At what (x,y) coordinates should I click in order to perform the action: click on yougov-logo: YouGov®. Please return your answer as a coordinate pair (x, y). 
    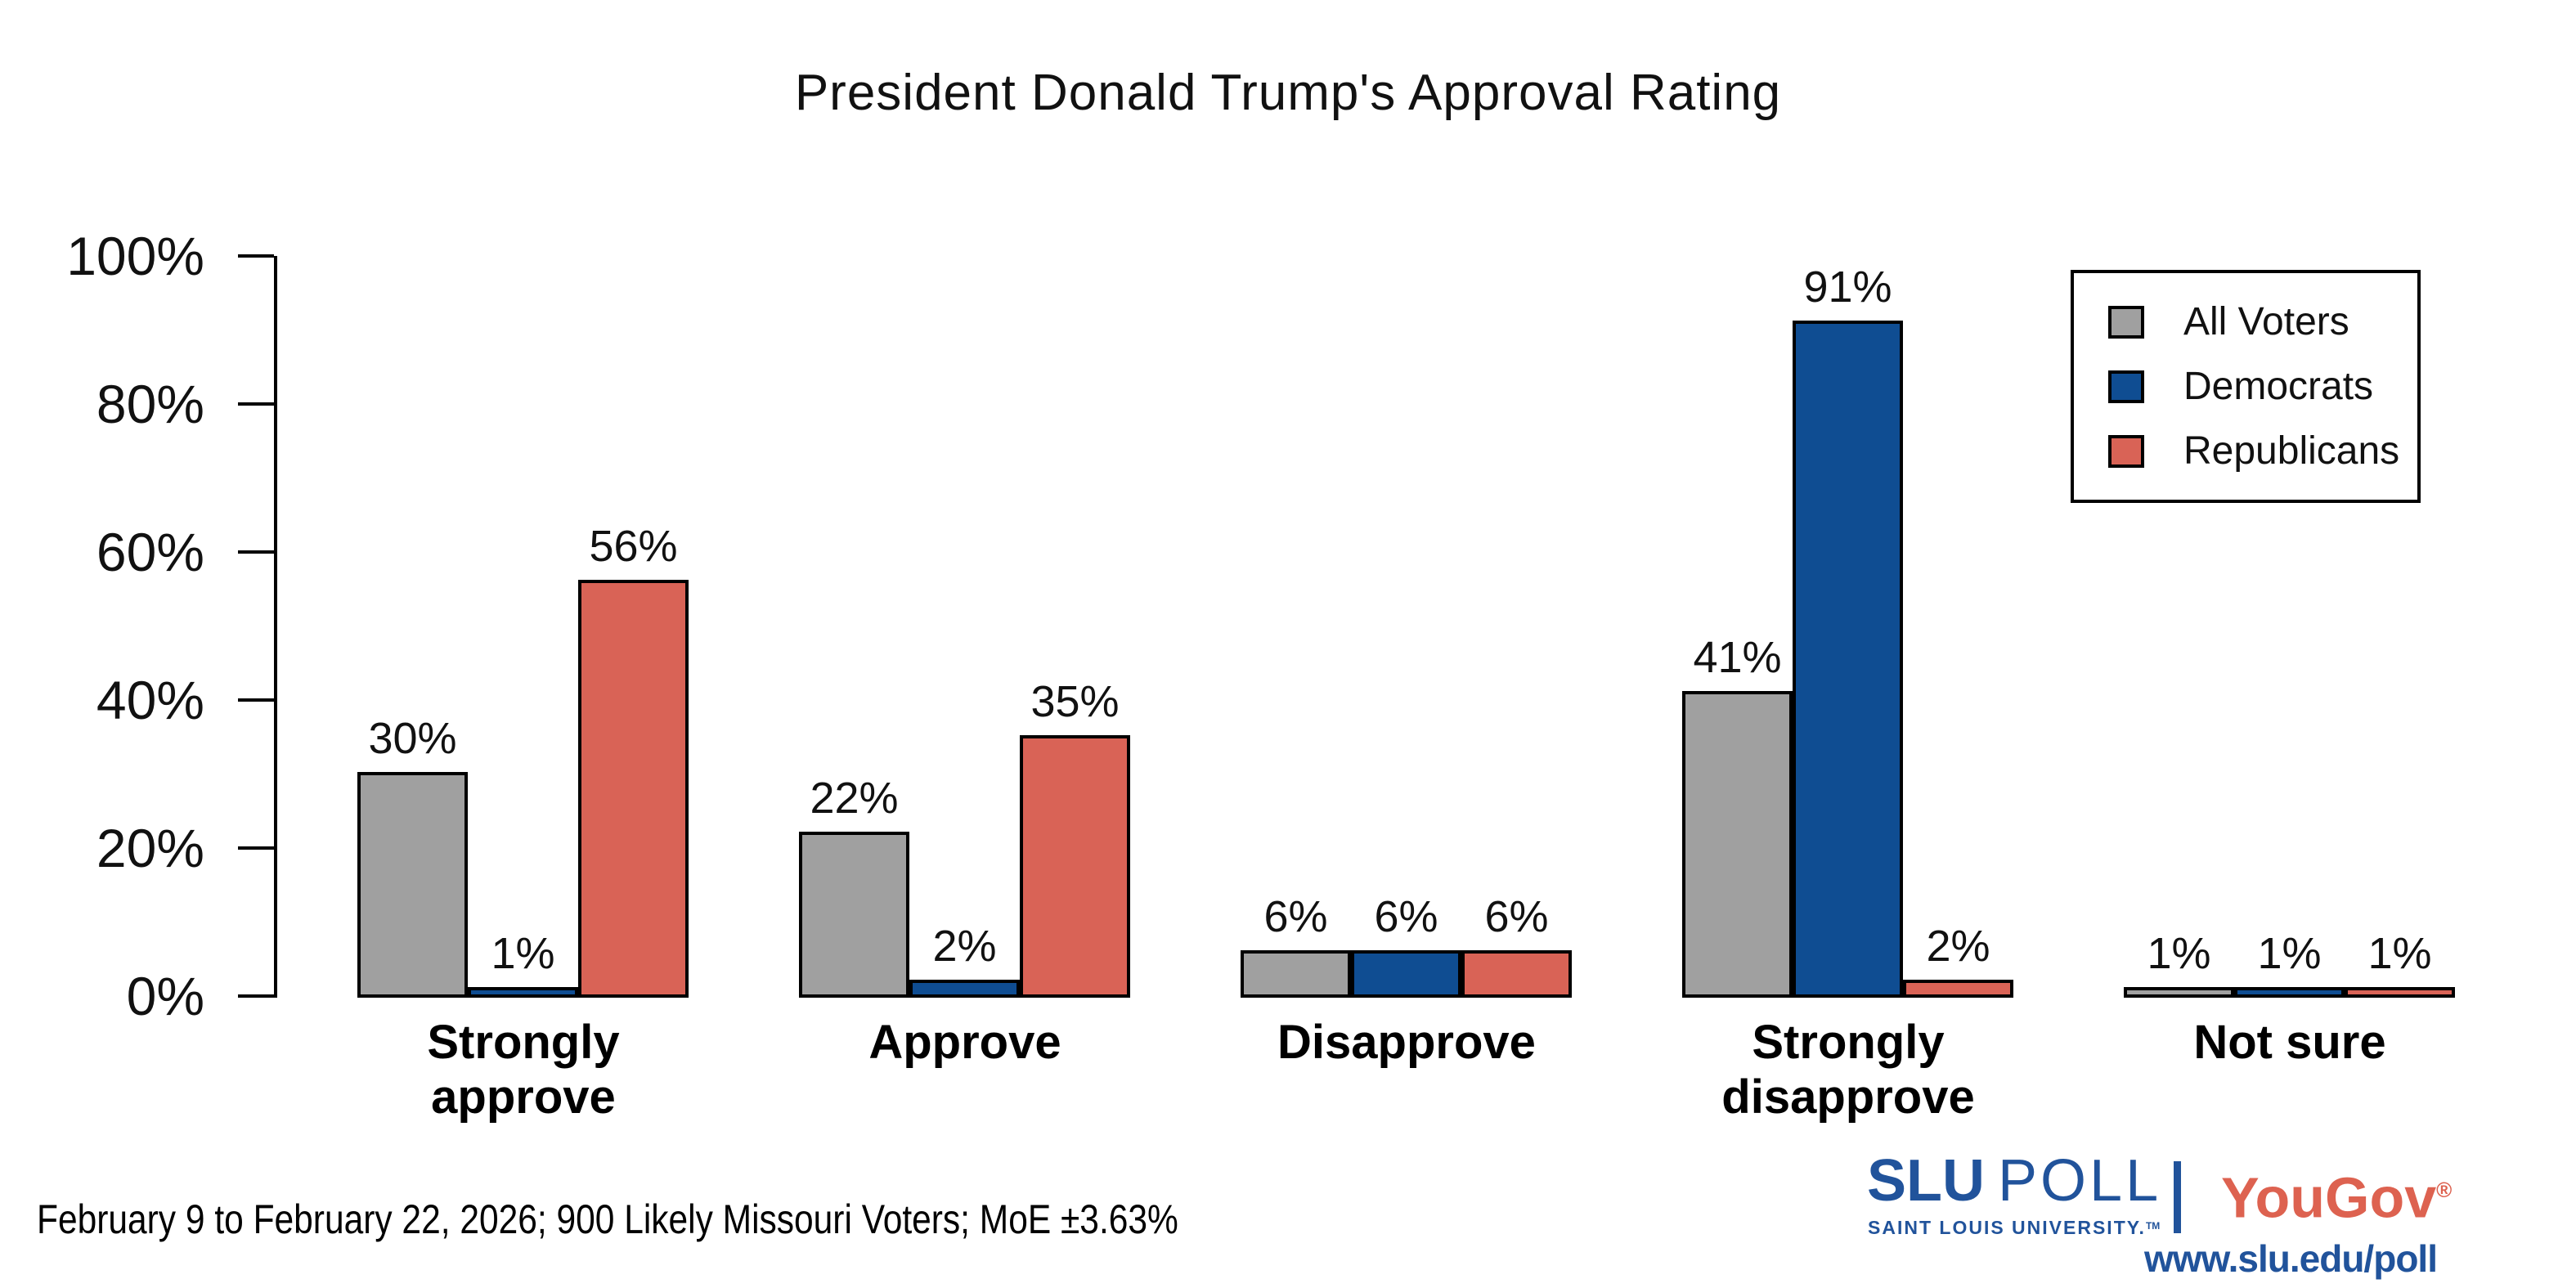
    Looking at the image, I should click on (2336, 1193).